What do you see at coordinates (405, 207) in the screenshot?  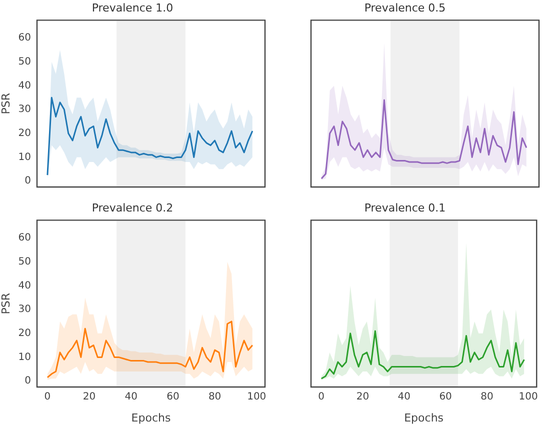 I see `chart-title: Prevalence 0.1` at bounding box center [405, 207].